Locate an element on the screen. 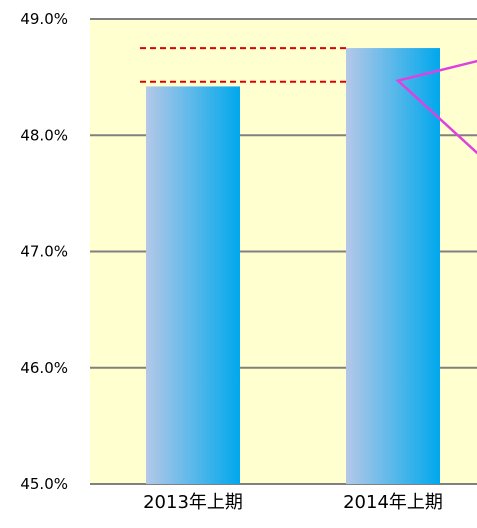  x-axis-categories: 2013年上期 2014年上期 is located at coordinates (293, 502).